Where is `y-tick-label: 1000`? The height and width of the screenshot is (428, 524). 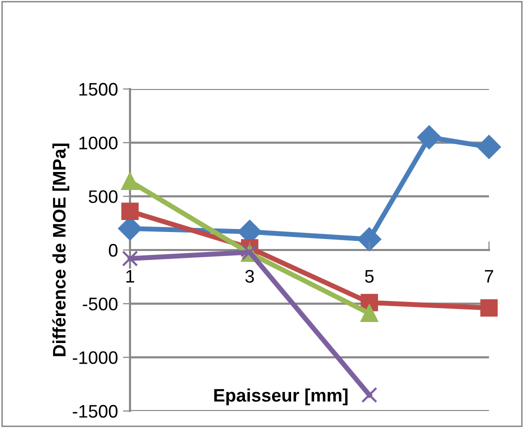 y-tick-label: 1000 is located at coordinates (98, 143).